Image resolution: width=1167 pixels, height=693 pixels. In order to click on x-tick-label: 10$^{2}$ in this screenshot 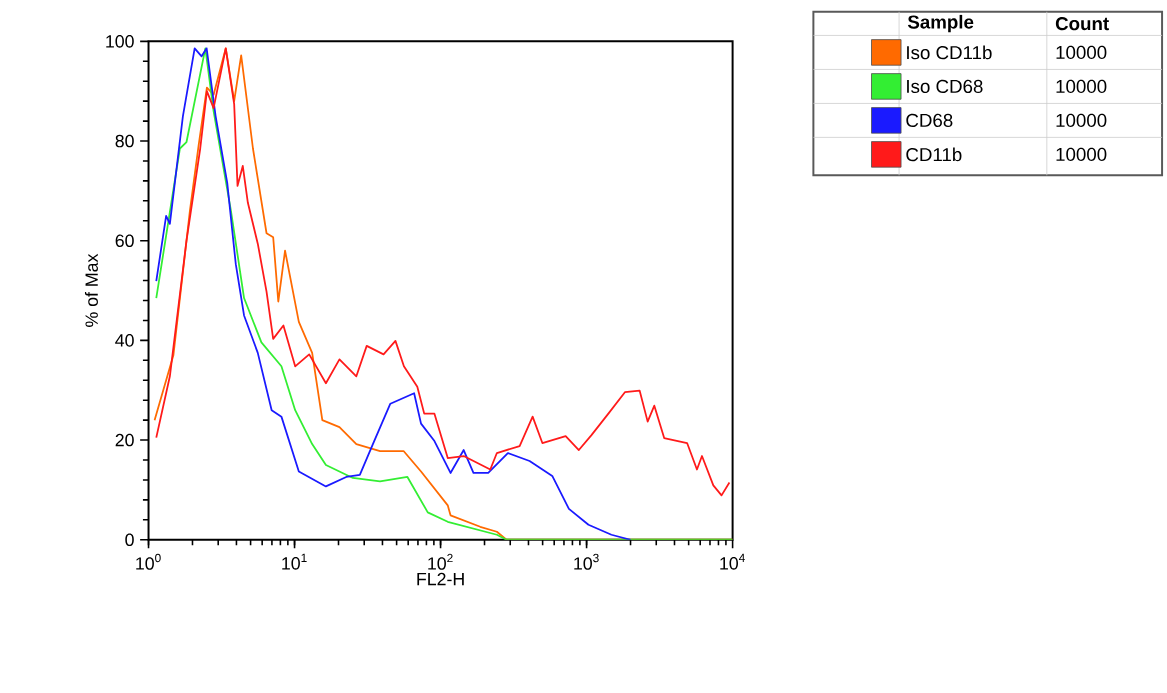, I will do `click(440, 561)`.